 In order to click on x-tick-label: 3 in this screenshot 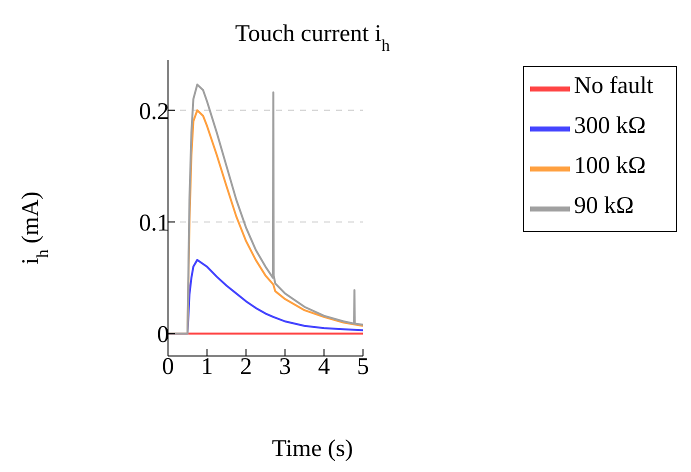, I will do `click(285, 367)`.